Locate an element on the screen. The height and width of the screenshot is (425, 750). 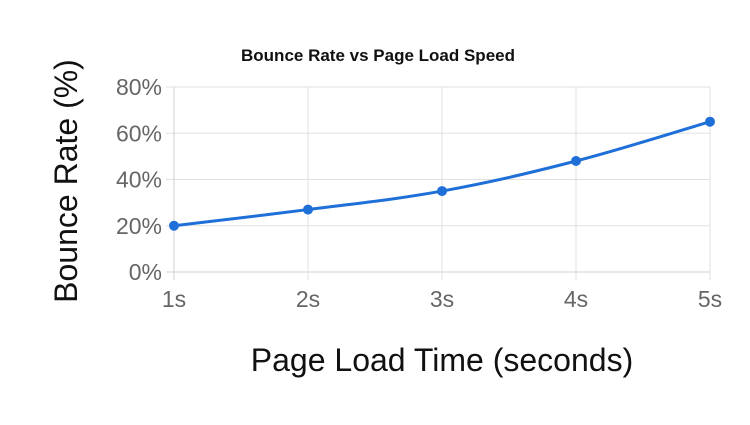
y-axis-title: Bounce Rate (%) is located at coordinates (66, 181).